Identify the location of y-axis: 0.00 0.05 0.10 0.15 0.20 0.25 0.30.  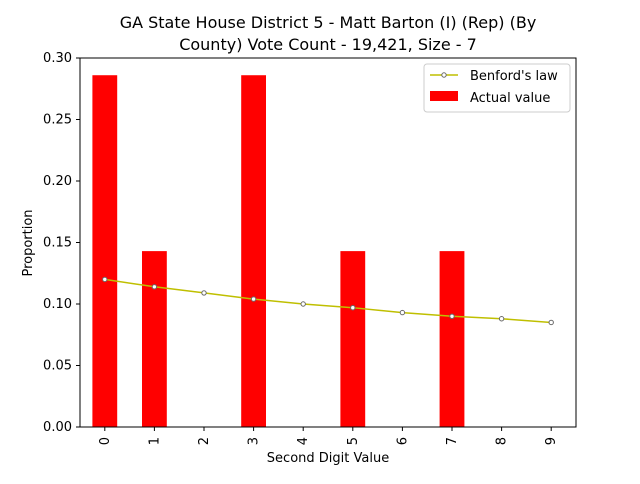
(61, 243).